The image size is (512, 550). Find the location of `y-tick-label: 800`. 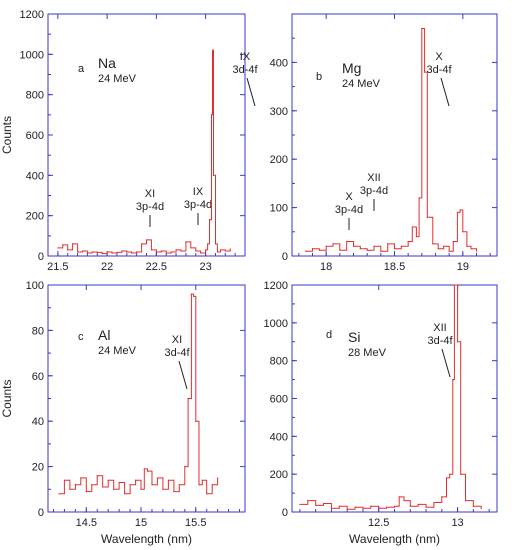

y-tick-label: 800 is located at coordinates (279, 362).